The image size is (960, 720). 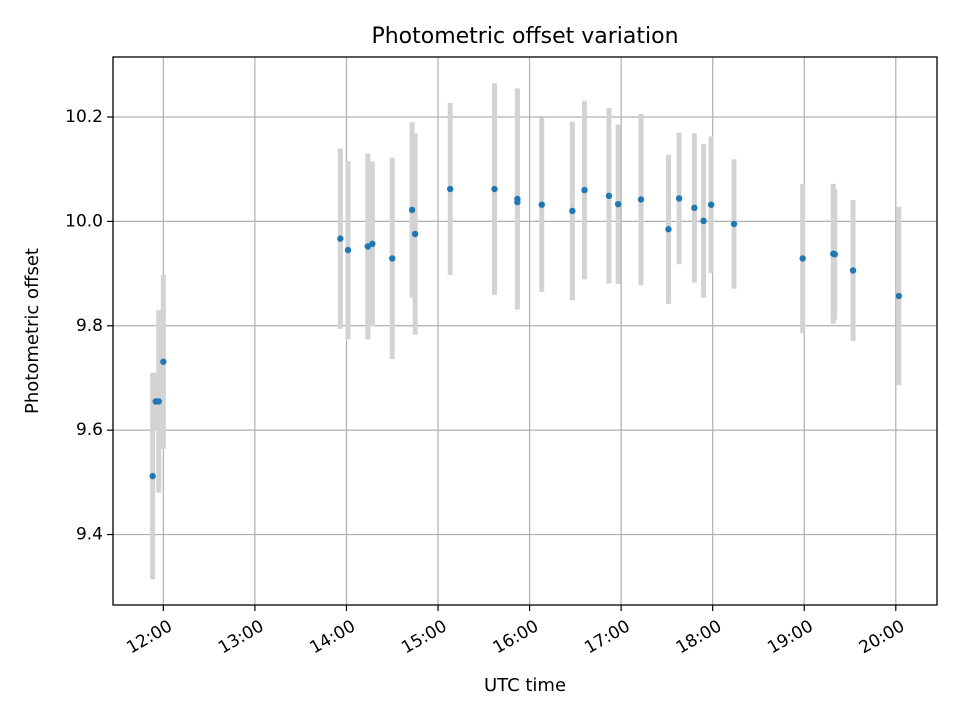 I want to click on x-tick-label: 13:00, so click(x=241, y=637).